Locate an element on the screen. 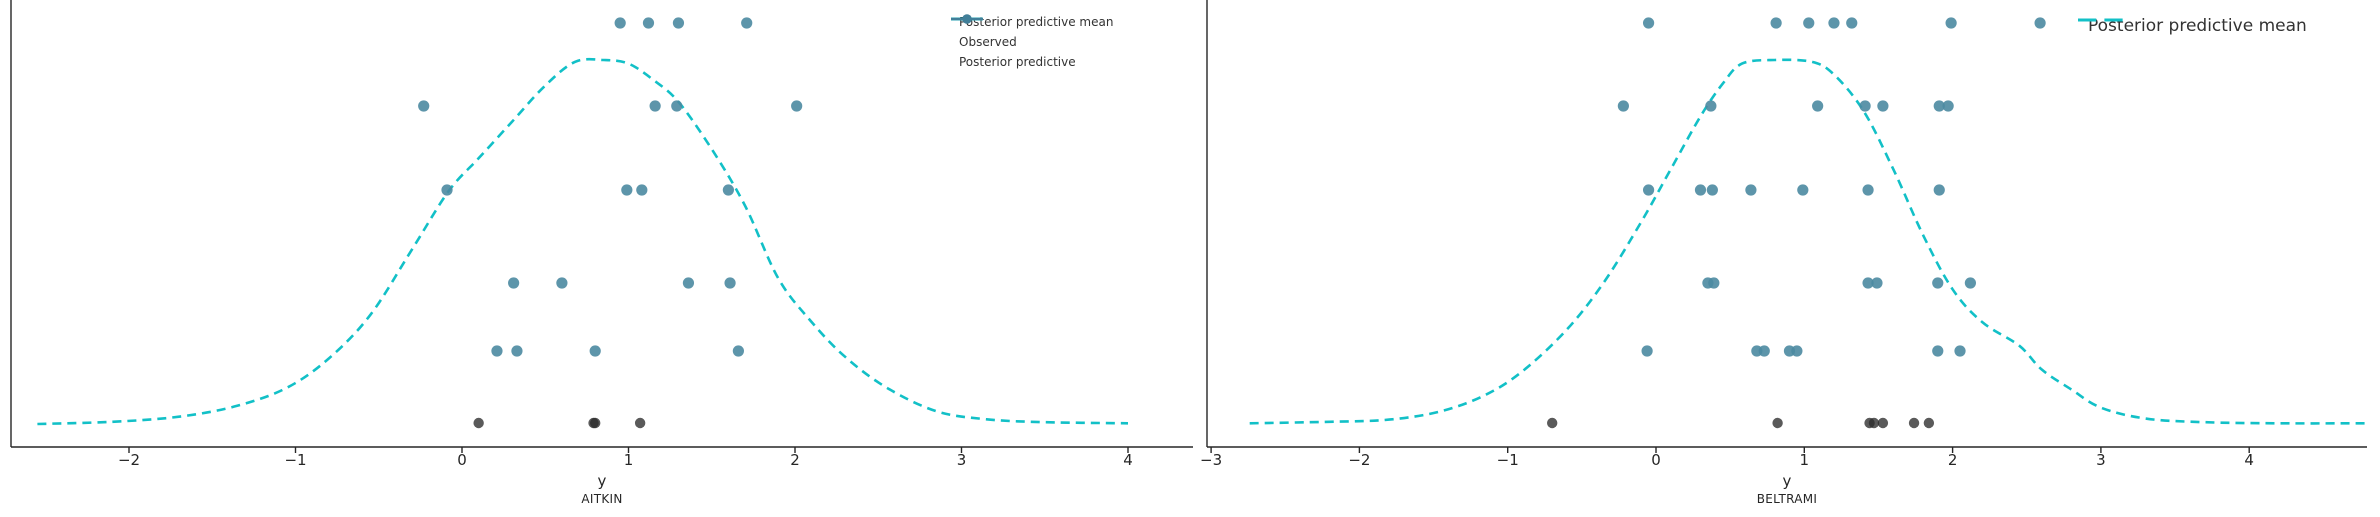 This screenshot has width=2380, height=517. legend-item: Posterior predictive mean is located at coordinates (2192, 26).